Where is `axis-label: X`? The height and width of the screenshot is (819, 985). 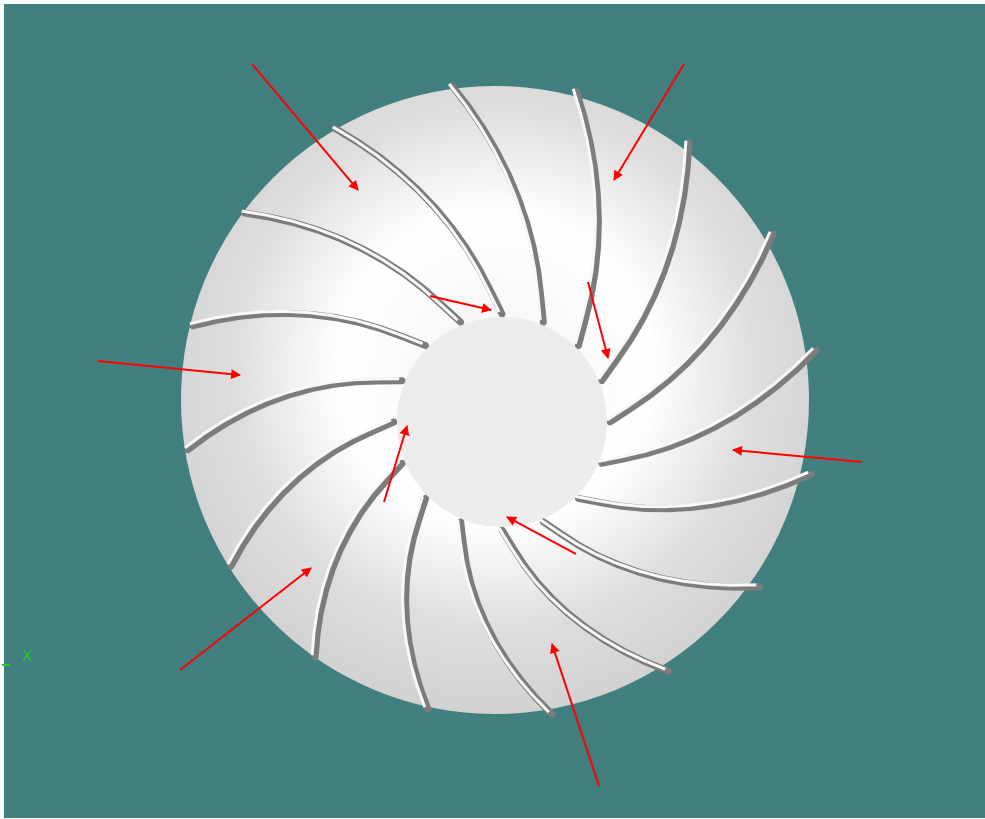 axis-label: X is located at coordinates (27, 656).